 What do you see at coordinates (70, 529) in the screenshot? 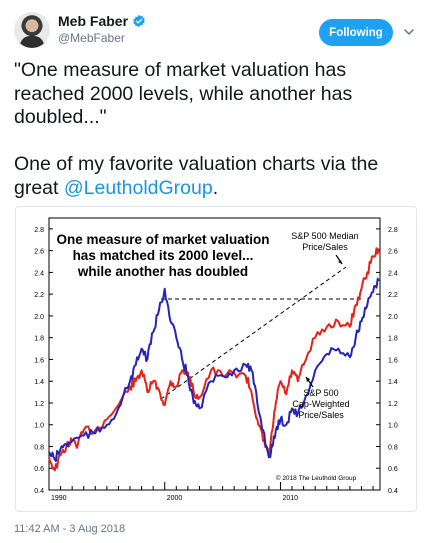
I see `tweet-timestamp: 11:42 AM - 3 Aug 2018` at bounding box center [70, 529].